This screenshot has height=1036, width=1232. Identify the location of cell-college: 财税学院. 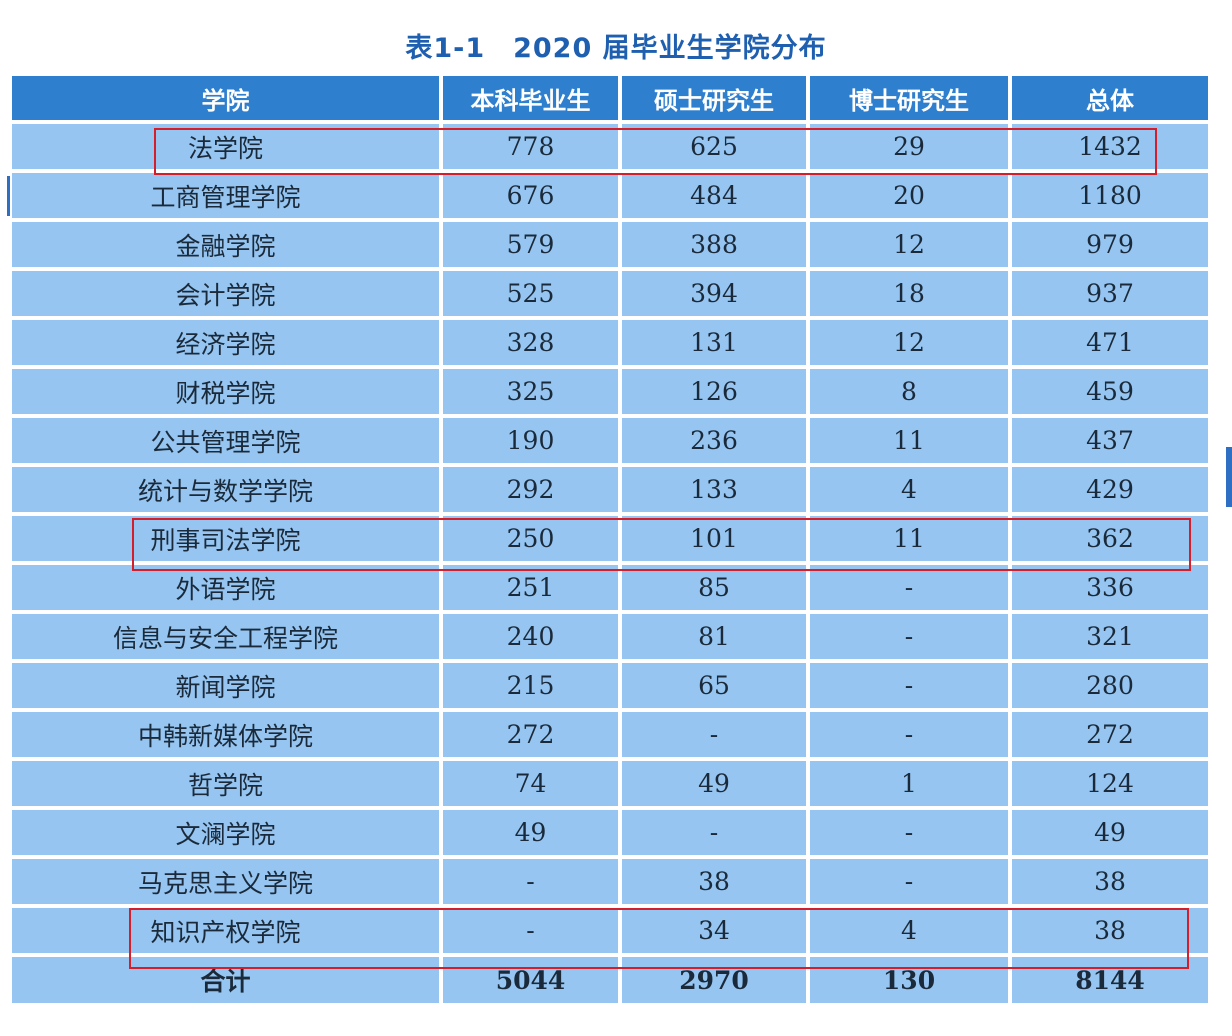
(225, 391).